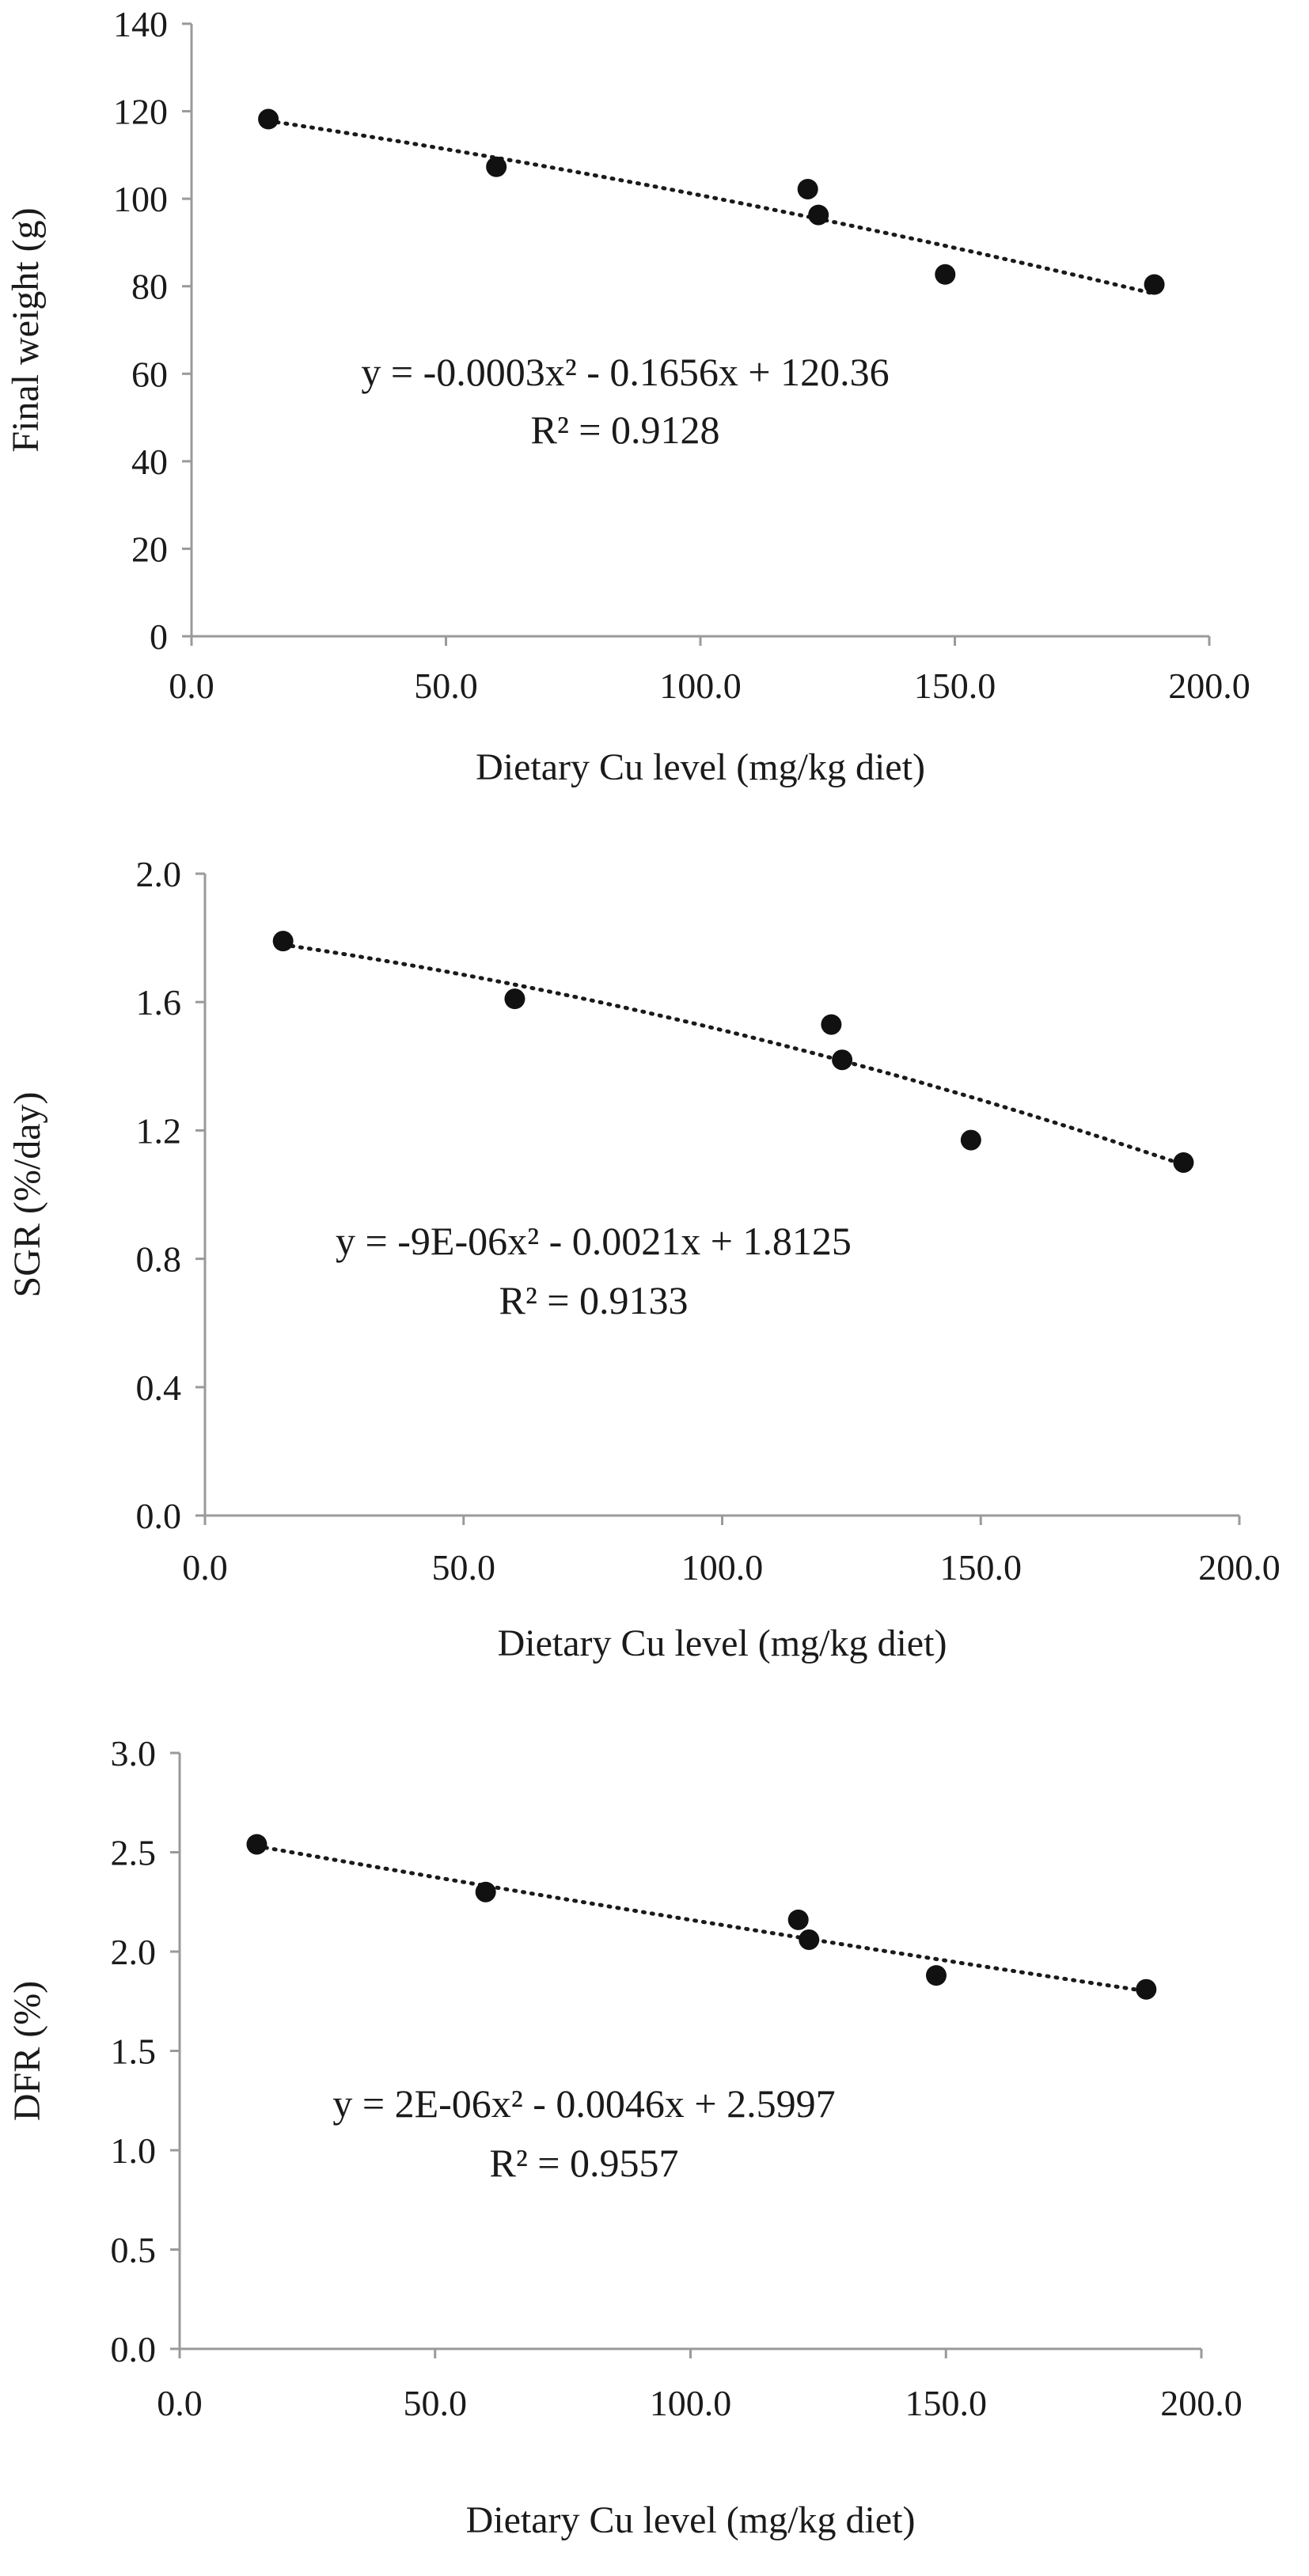 The width and height of the screenshot is (1309, 2576). What do you see at coordinates (140, 112) in the screenshot?
I see `y-tick-label: 120` at bounding box center [140, 112].